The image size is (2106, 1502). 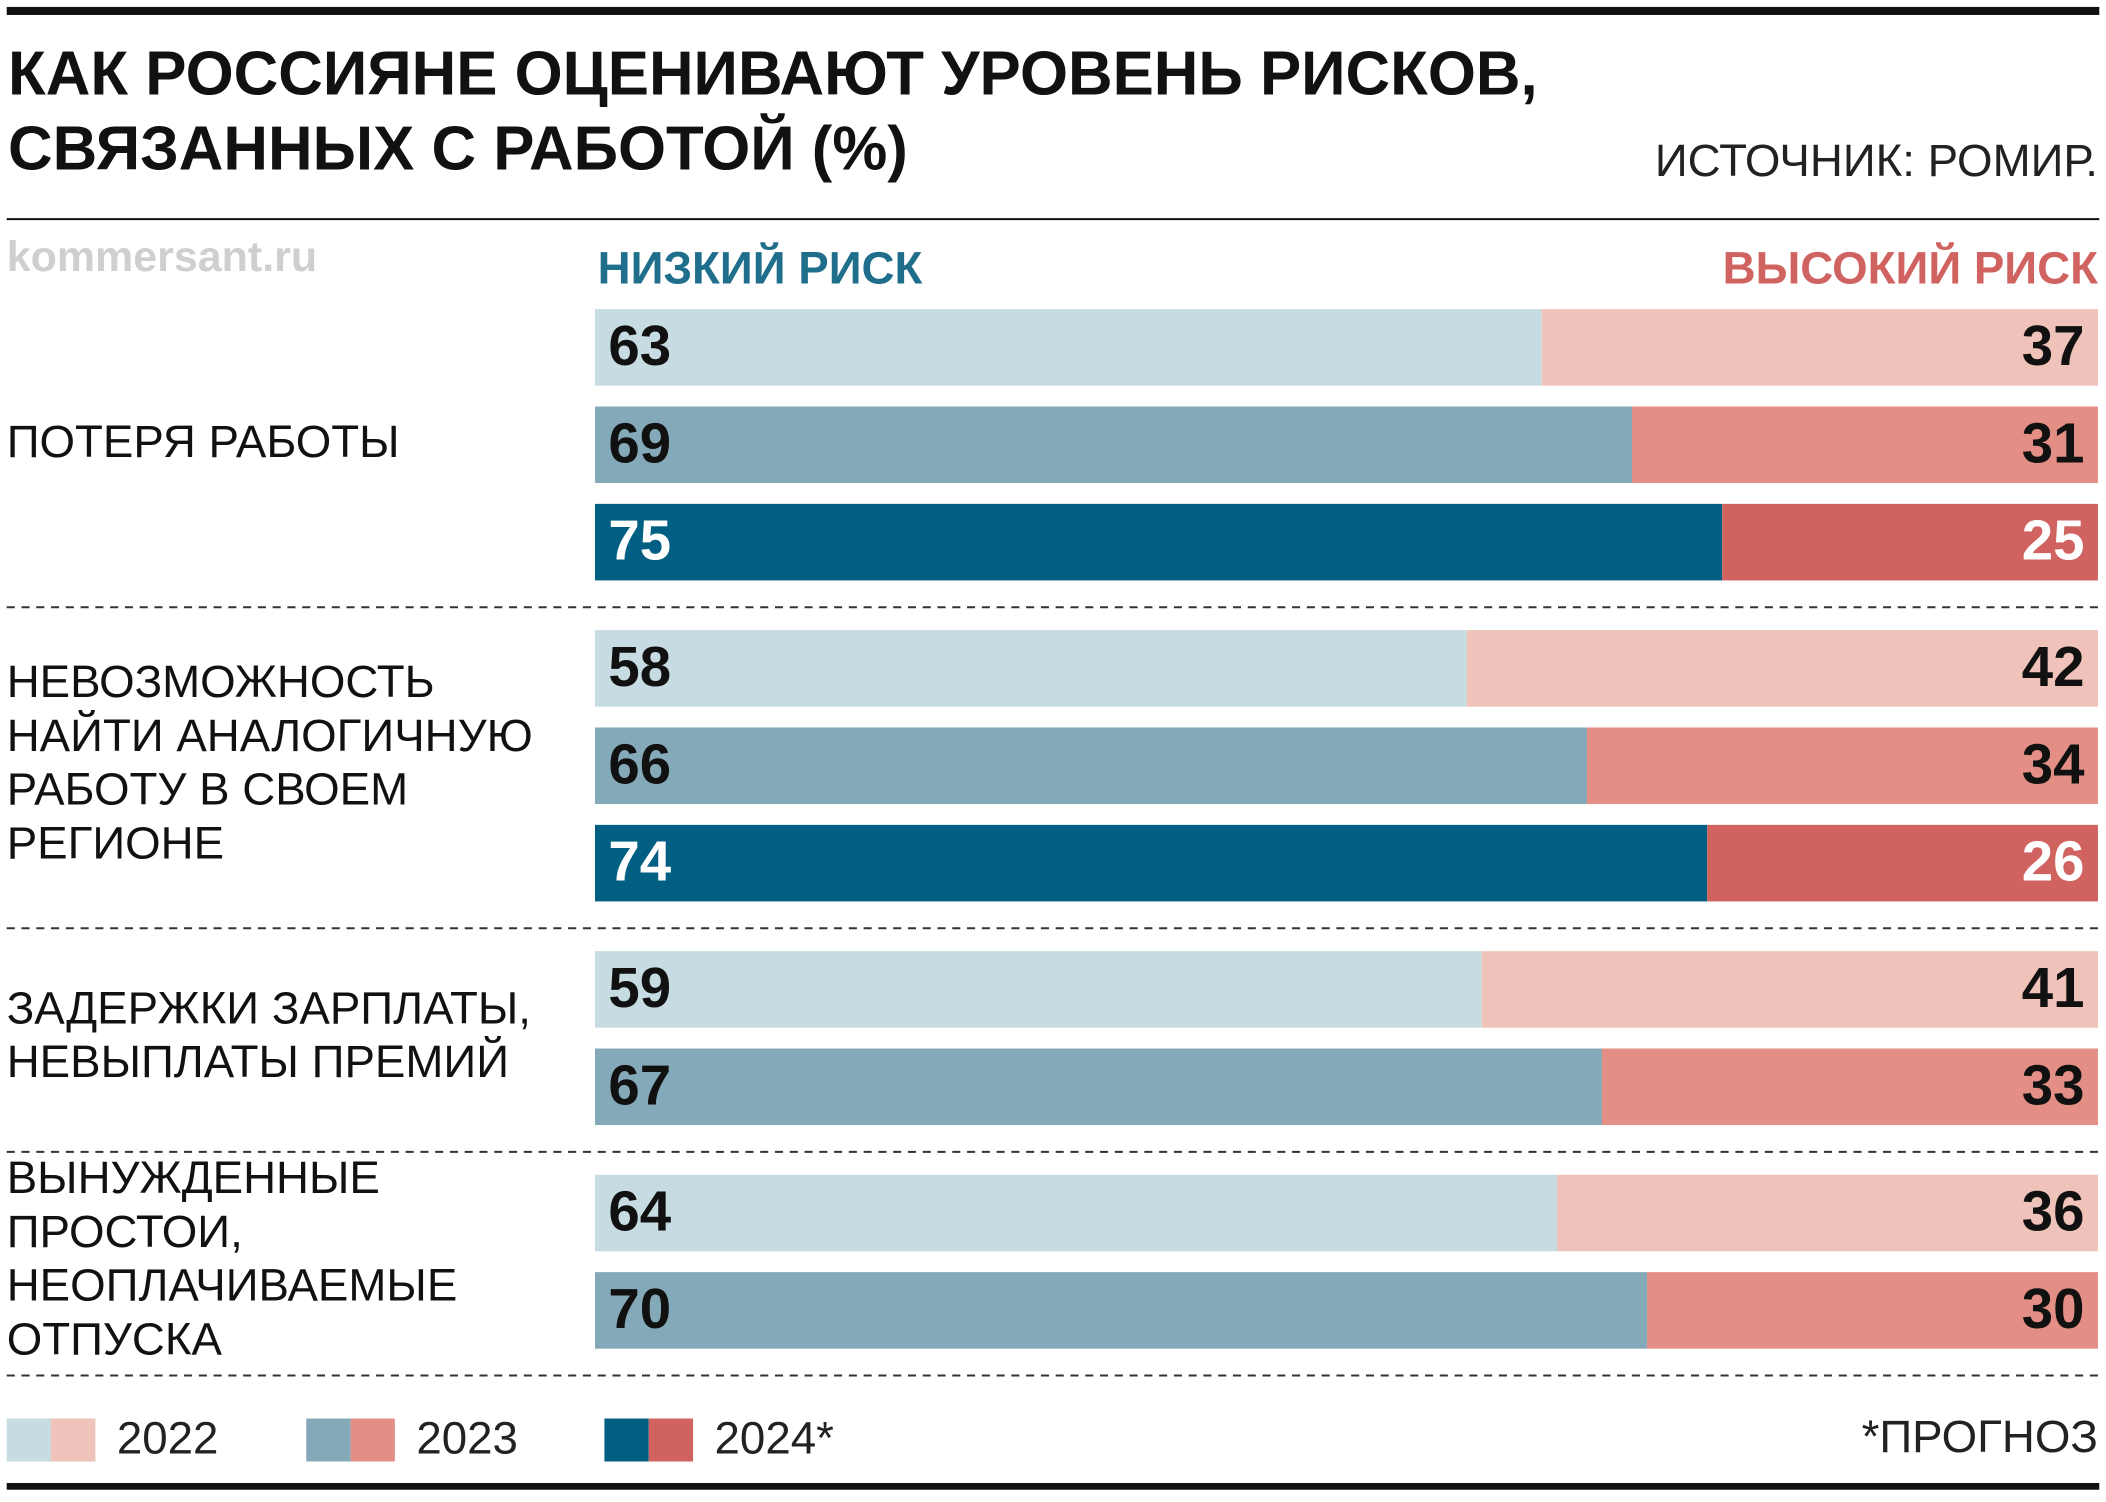 What do you see at coordinates (115, 1338) in the screenshot?
I see `category-label: ОТПУСКА` at bounding box center [115, 1338].